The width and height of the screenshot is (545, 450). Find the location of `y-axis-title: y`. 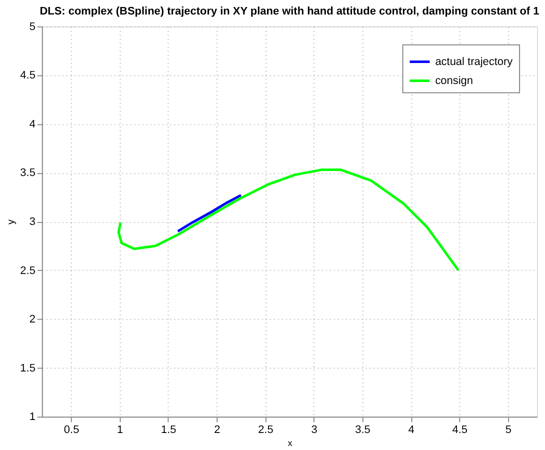

y-axis-title: y is located at coordinates (12, 222).